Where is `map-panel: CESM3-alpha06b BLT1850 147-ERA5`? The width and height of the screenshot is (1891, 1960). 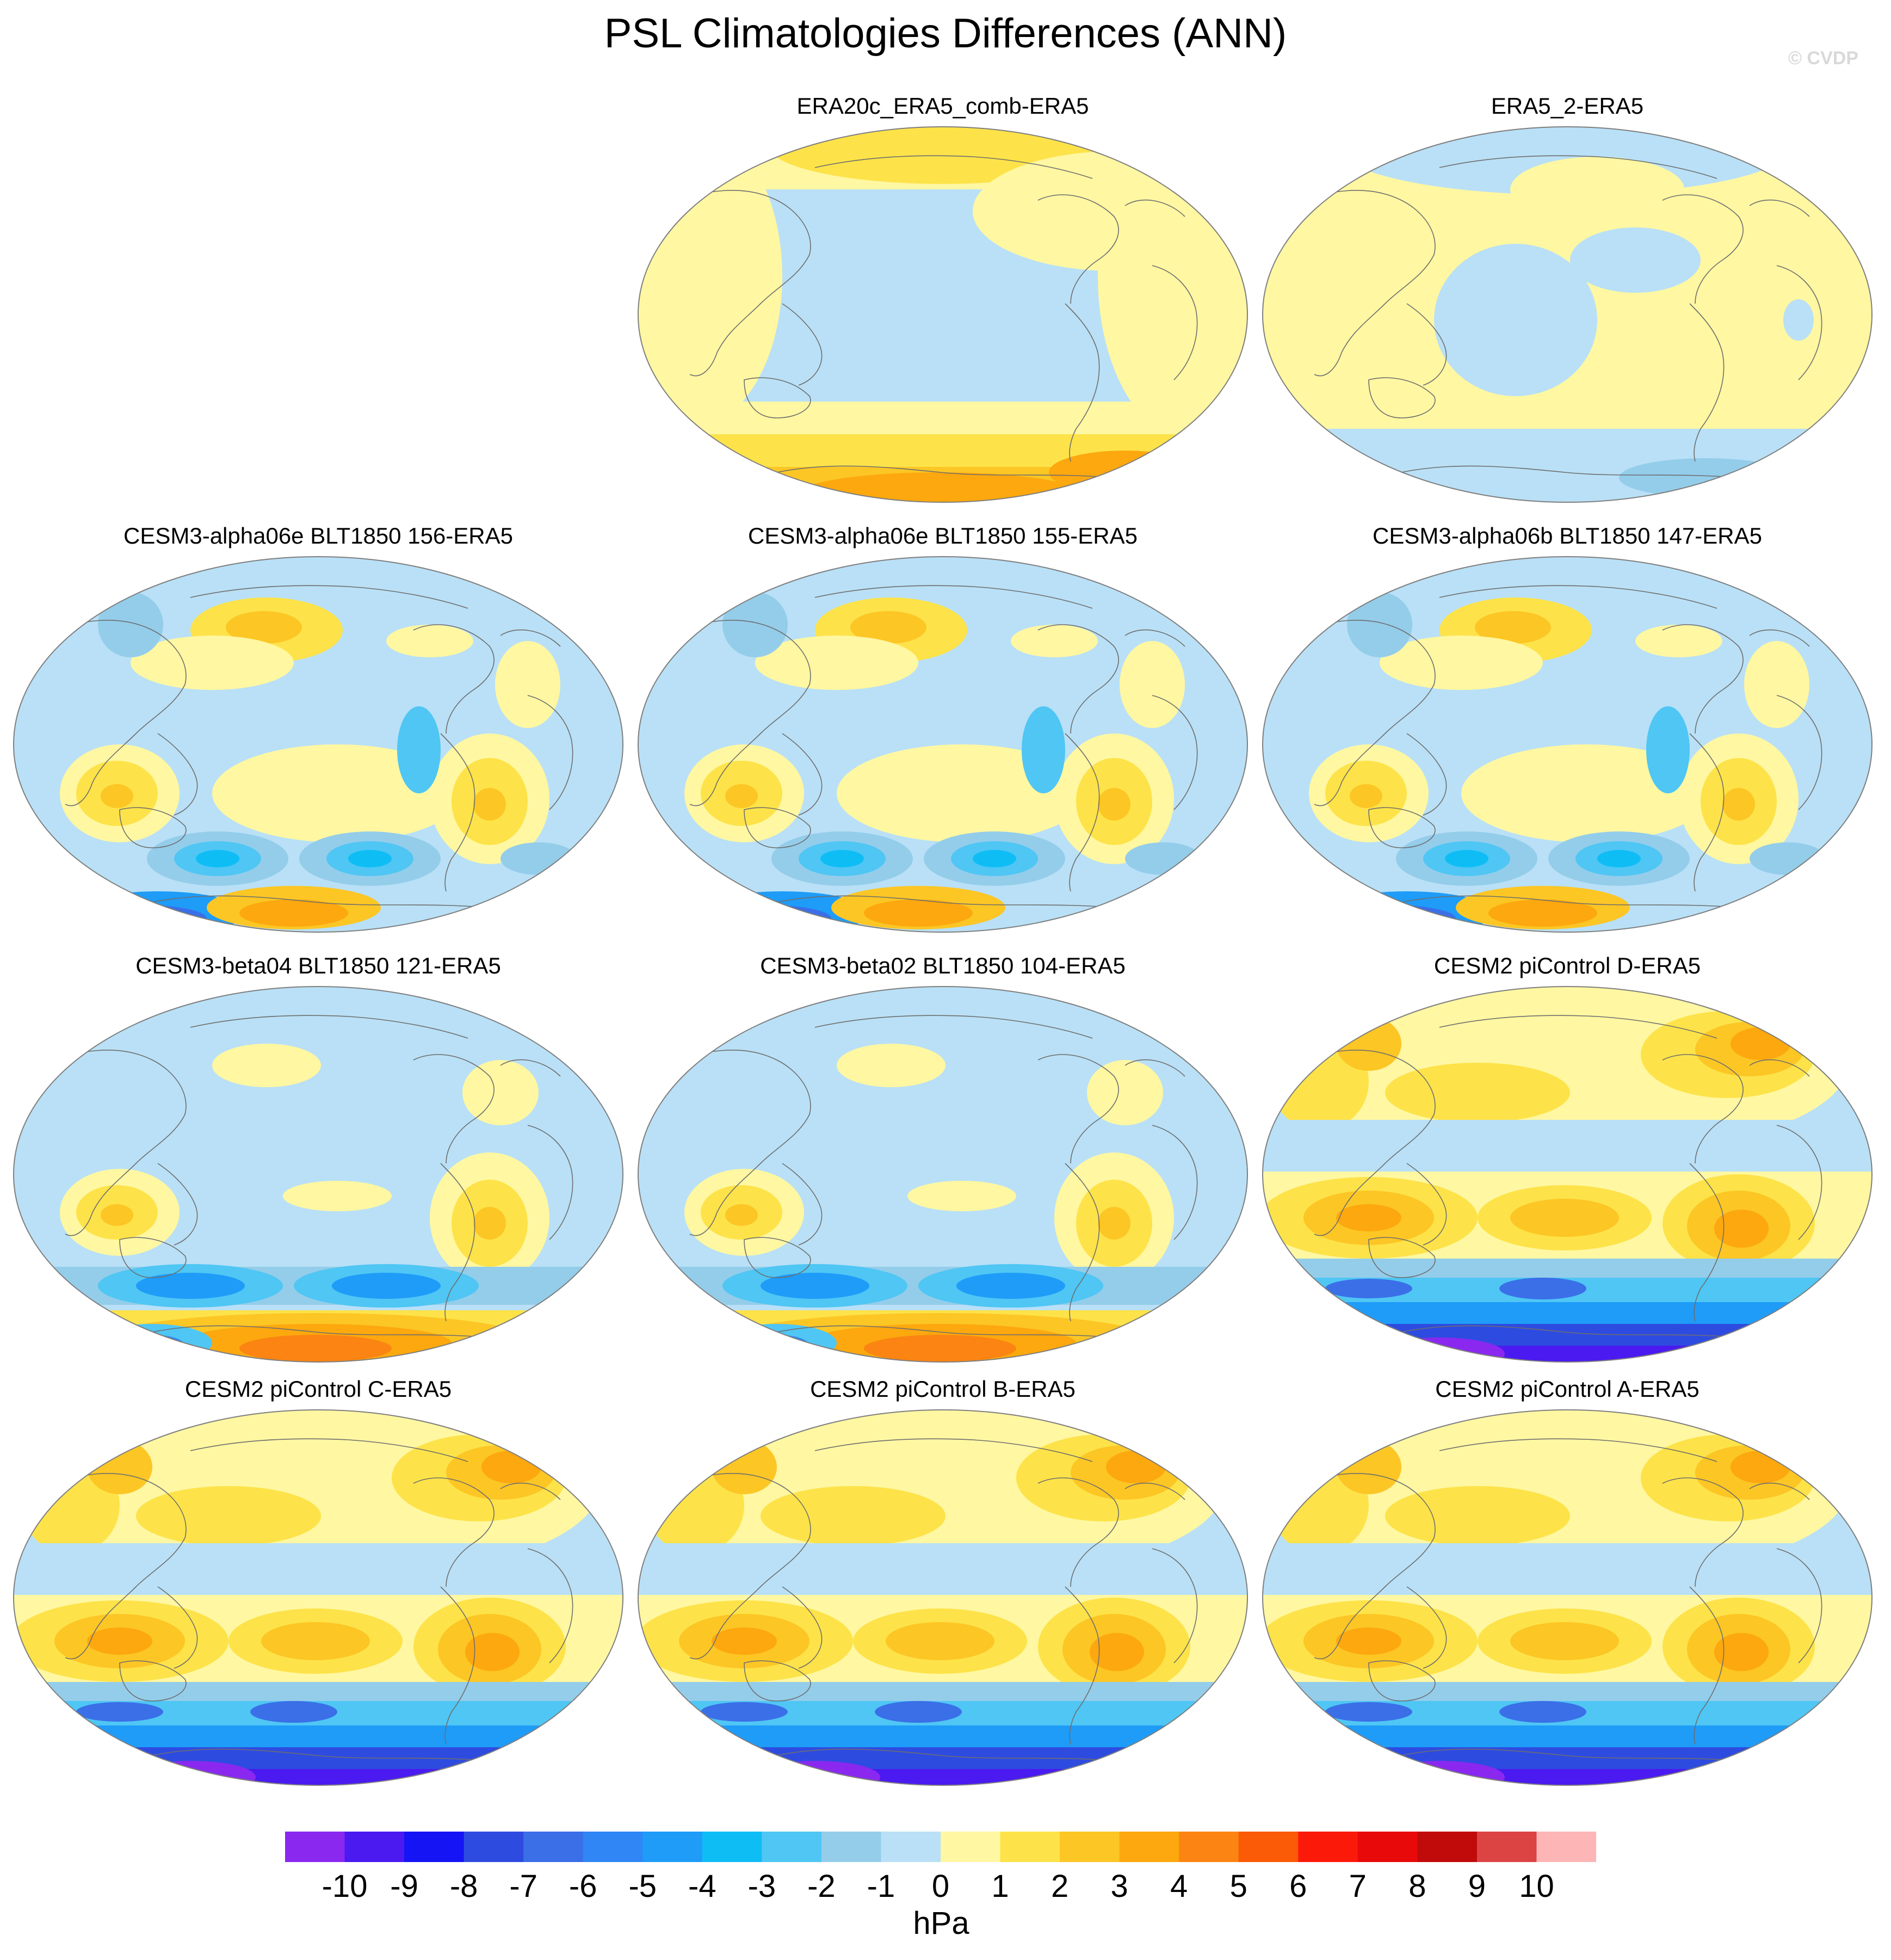 map-panel: CESM3-alpha06b BLT1850 147-ERA5 is located at coordinates (1567, 728).